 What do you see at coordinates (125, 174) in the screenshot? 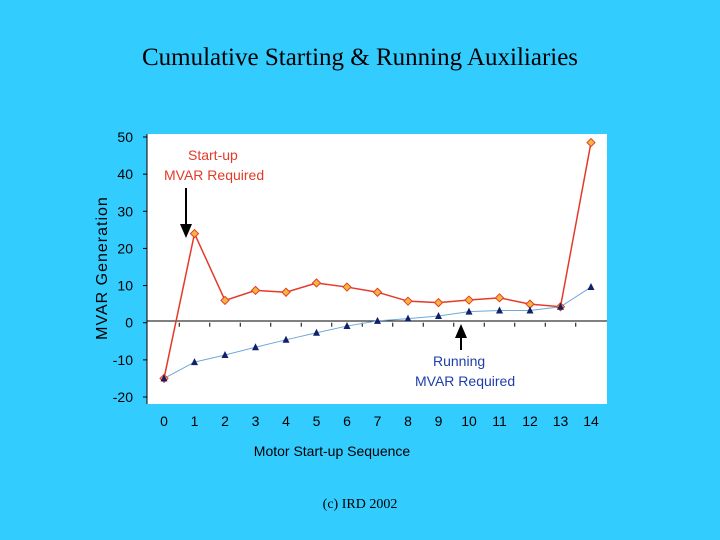
I see `y-tick-label: 40` at bounding box center [125, 174].